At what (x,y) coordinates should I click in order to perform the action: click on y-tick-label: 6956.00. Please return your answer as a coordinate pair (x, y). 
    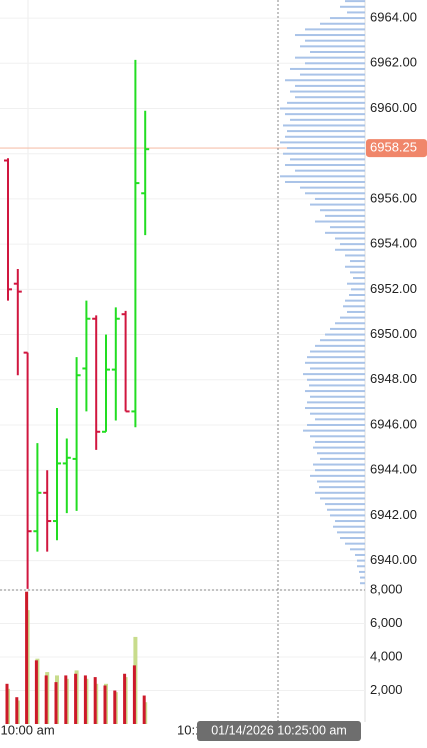
    Looking at the image, I should click on (393, 197).